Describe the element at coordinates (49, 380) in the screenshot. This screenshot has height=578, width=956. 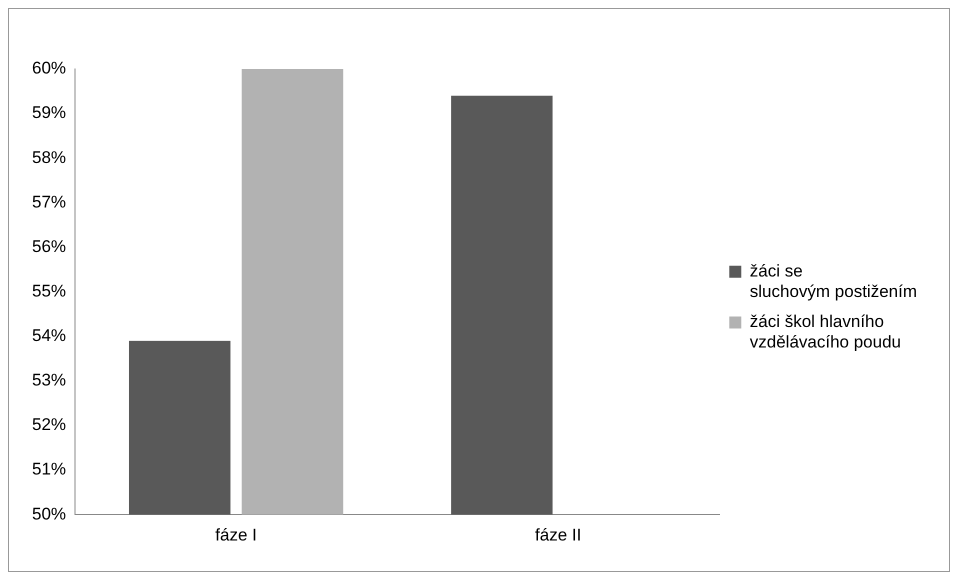
I see `y-tick-label: 53%` at that location.